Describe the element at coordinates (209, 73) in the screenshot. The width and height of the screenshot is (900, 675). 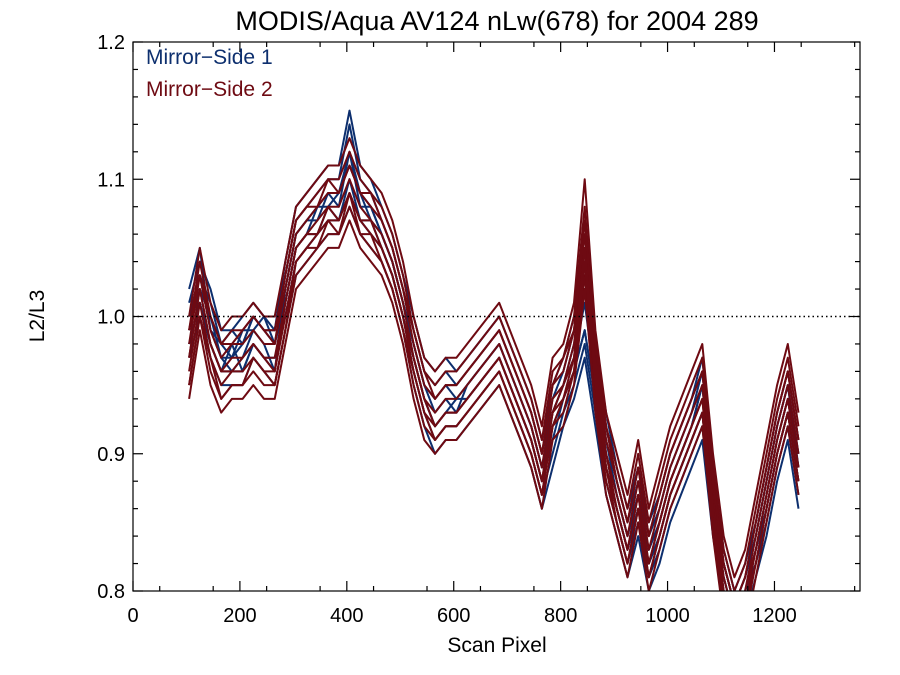
I see `legend: Mirror−Side 1 Mirror−Side 2` at that location.